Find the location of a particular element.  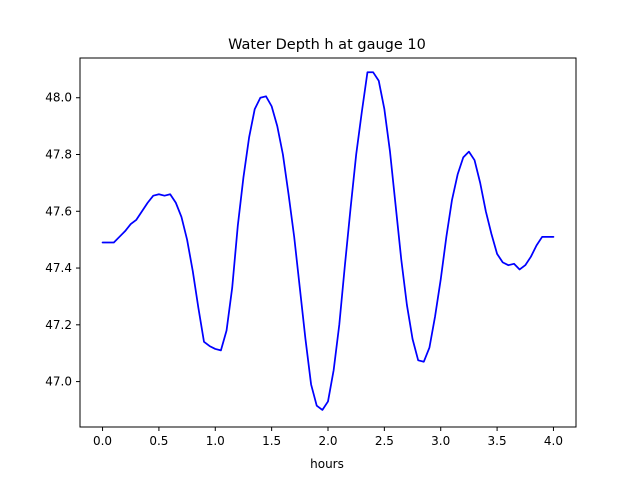

x-tick-label: 1.5 is located at coordinates (271, 441).